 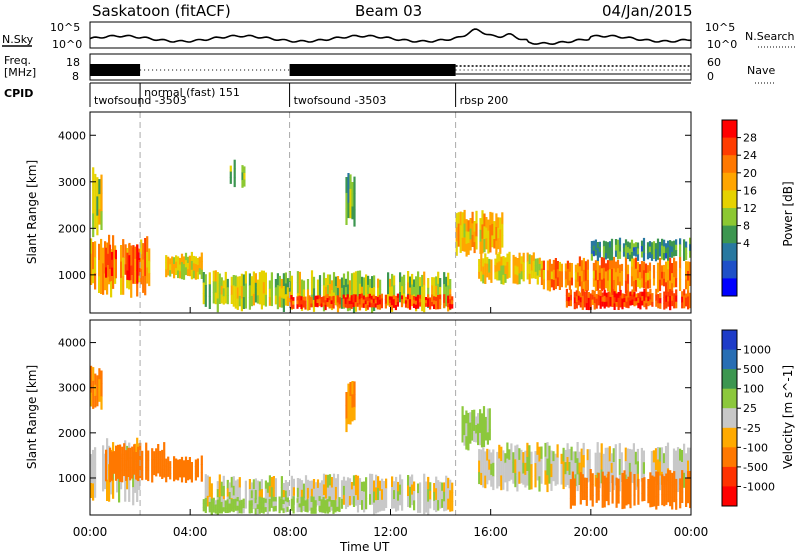 I want to click on cpid-label: CPID, so click(x=18, y=93).